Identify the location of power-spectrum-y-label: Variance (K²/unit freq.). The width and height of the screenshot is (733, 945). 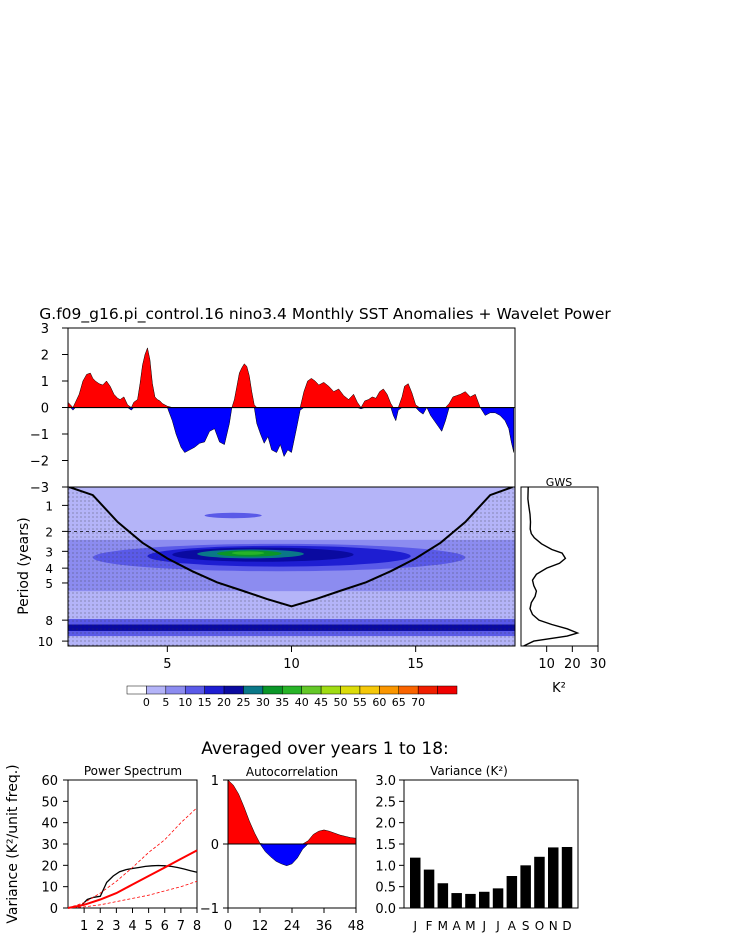
(13, 843).